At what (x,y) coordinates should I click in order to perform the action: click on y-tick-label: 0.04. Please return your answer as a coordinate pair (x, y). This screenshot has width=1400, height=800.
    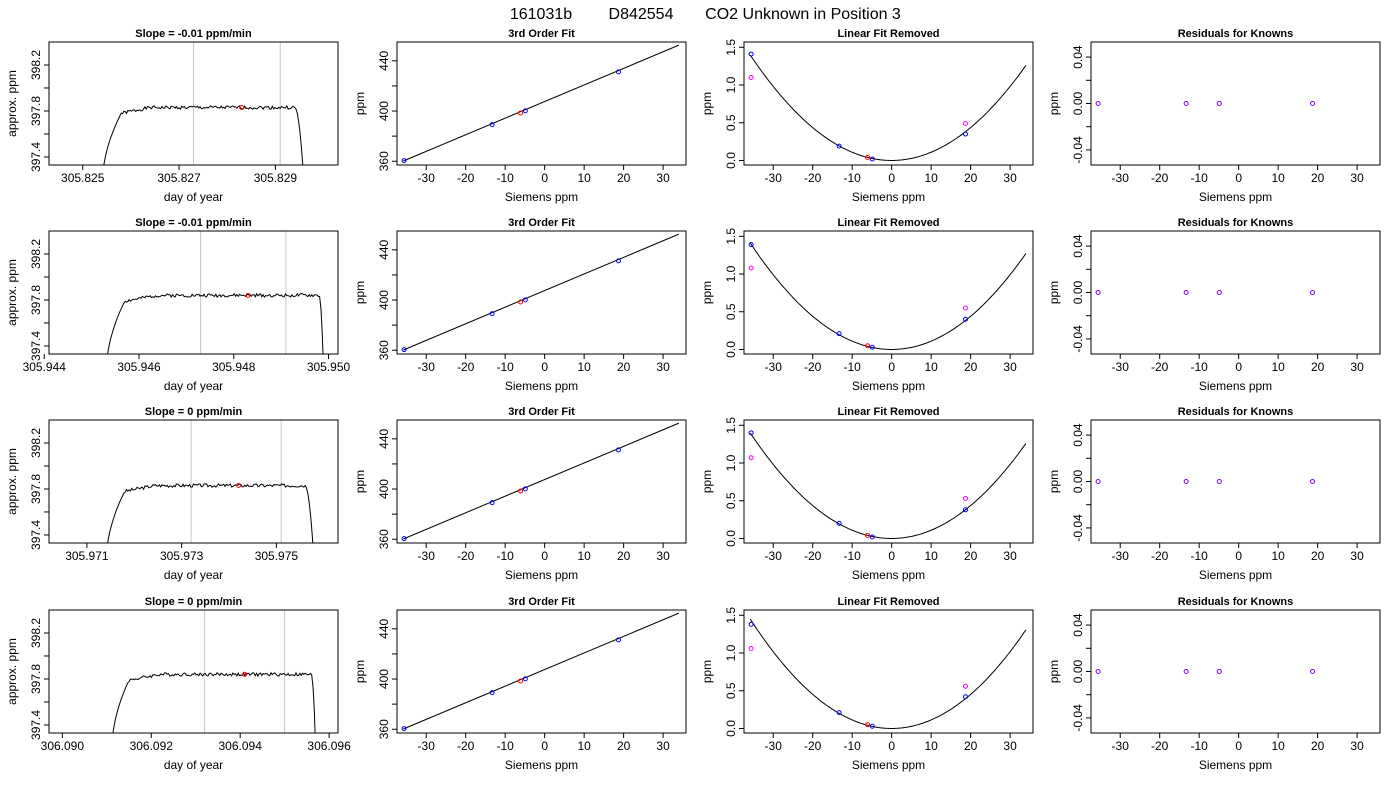
    Looking at the image, I should click on (1078, 57).